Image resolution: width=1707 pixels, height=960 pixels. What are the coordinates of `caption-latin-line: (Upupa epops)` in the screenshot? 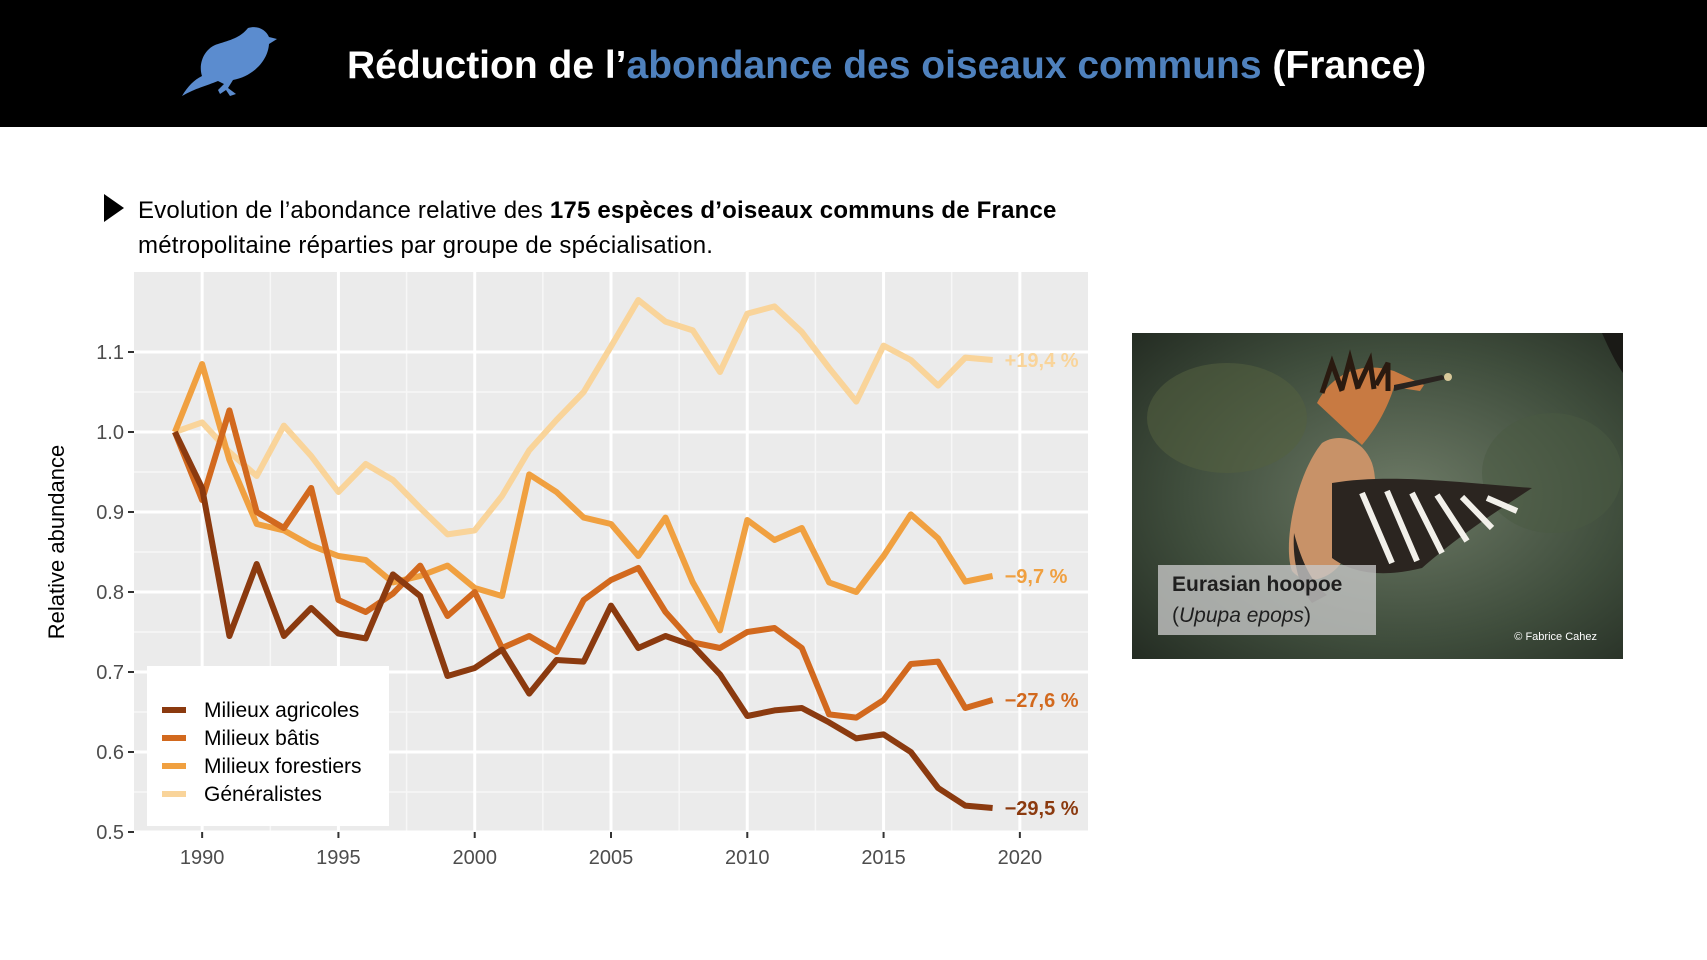 It's located at (1267, 615).